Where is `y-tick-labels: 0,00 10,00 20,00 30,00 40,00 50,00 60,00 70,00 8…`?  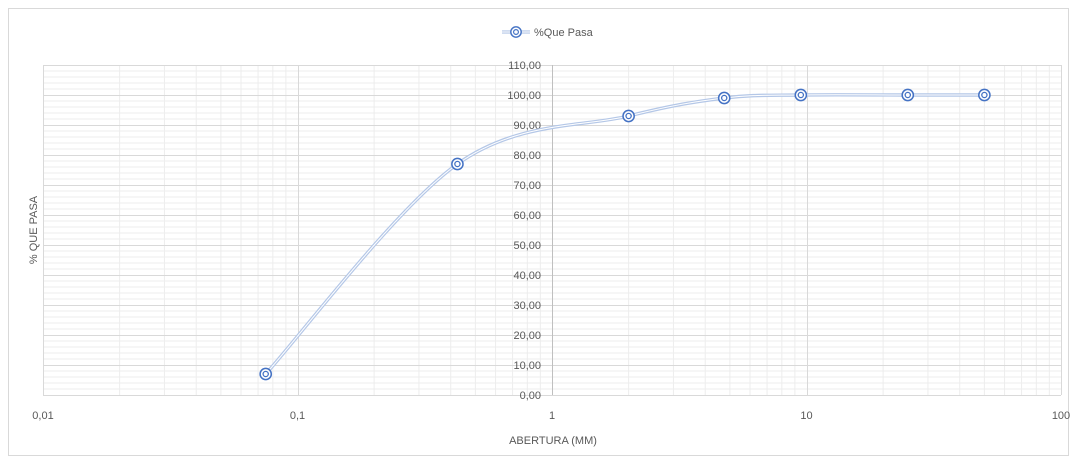
y-tick-labels: 0,00 10,00 20,00 30,00 40,00 50,00 60,00 70,00 8… is located at coordinates (524, 231).